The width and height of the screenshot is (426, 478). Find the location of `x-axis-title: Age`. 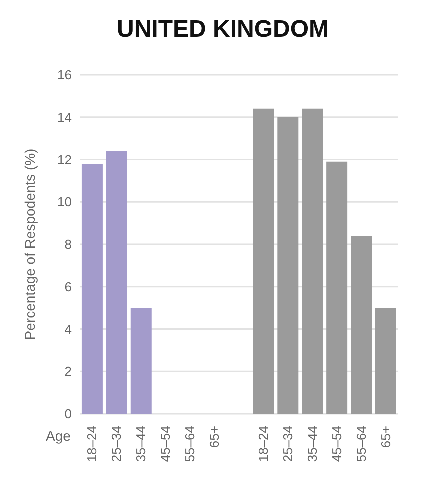

x-axis-title: Age is located at coordinates (58, 436).